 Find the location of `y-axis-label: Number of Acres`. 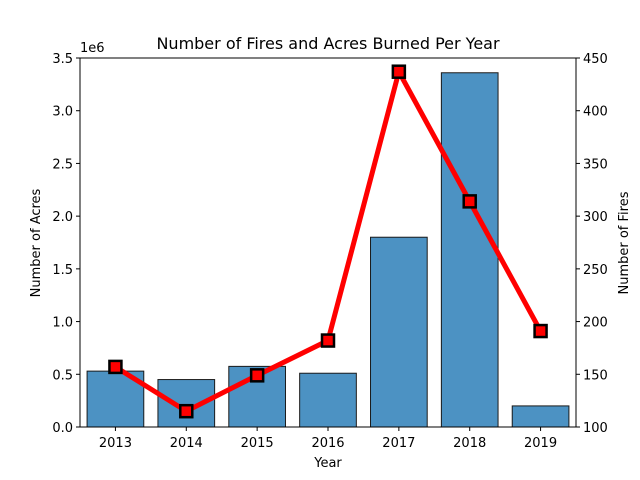

y-axis-label: Number of Acres is located at coordinates (36, 242).